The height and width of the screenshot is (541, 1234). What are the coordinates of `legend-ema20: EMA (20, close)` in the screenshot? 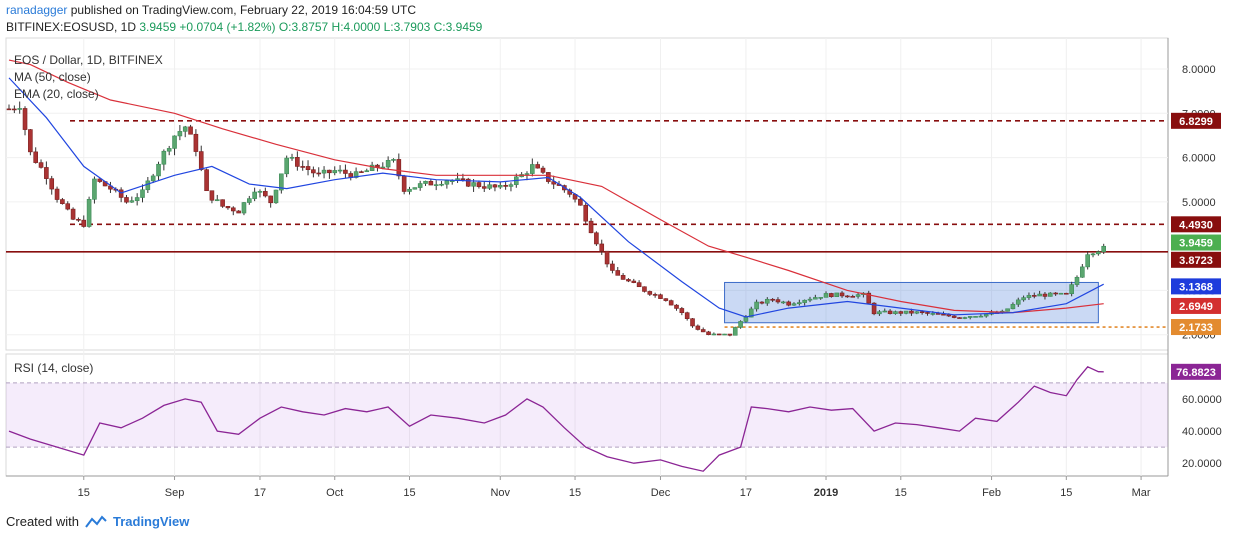 It's located at (56, 94).